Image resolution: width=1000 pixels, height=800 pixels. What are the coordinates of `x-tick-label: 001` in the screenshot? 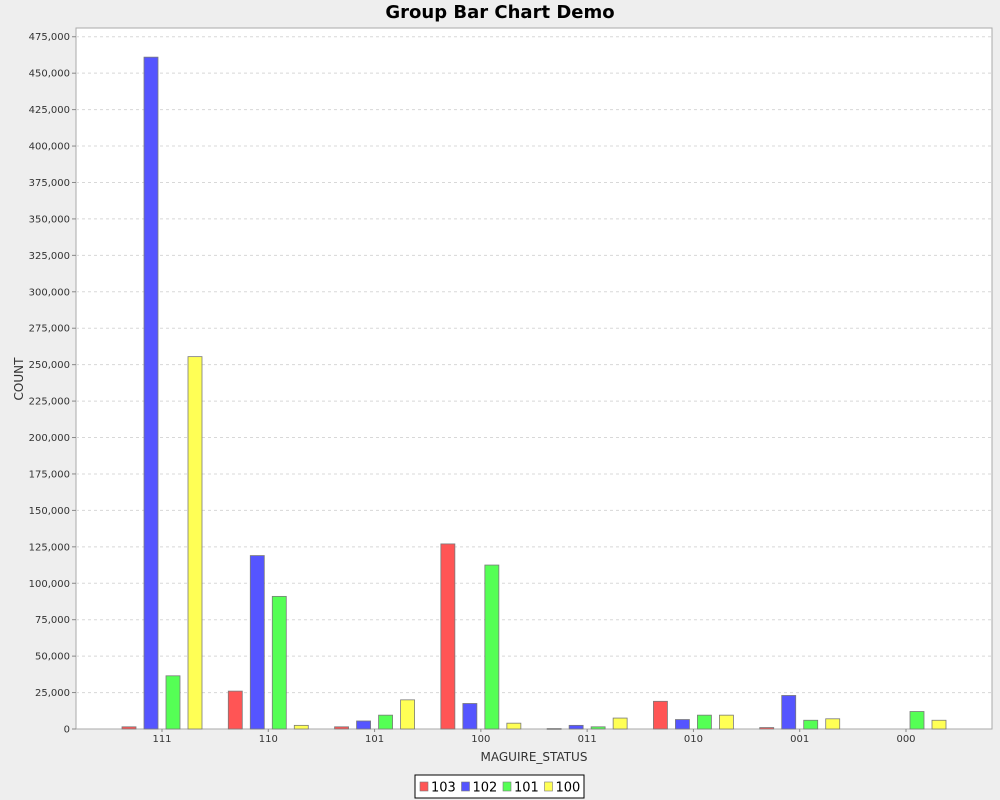 It's located at (799, 739).